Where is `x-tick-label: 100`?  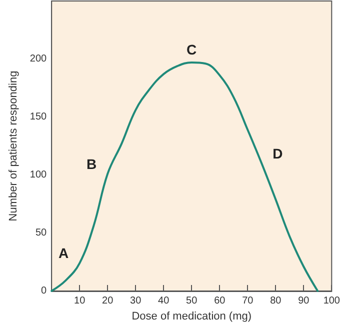 x-tick-label: 100 is located at coordinates (331, 301).